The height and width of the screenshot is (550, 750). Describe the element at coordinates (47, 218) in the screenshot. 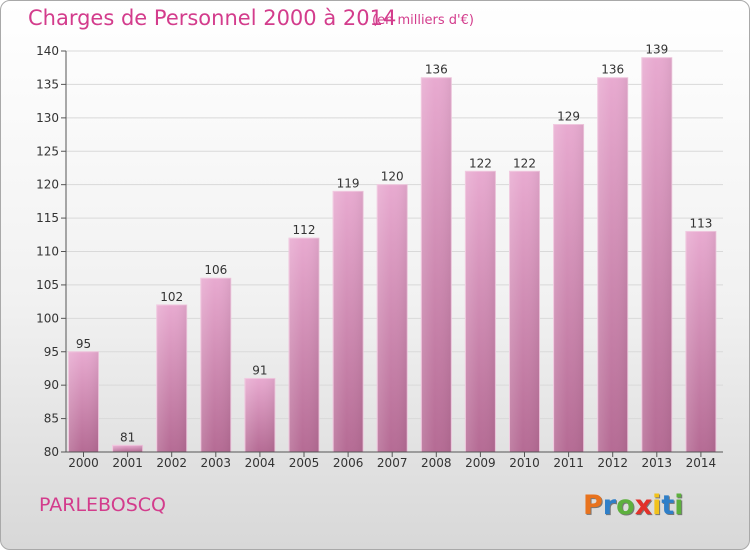

I see `y-tick-label: 115` at that location.